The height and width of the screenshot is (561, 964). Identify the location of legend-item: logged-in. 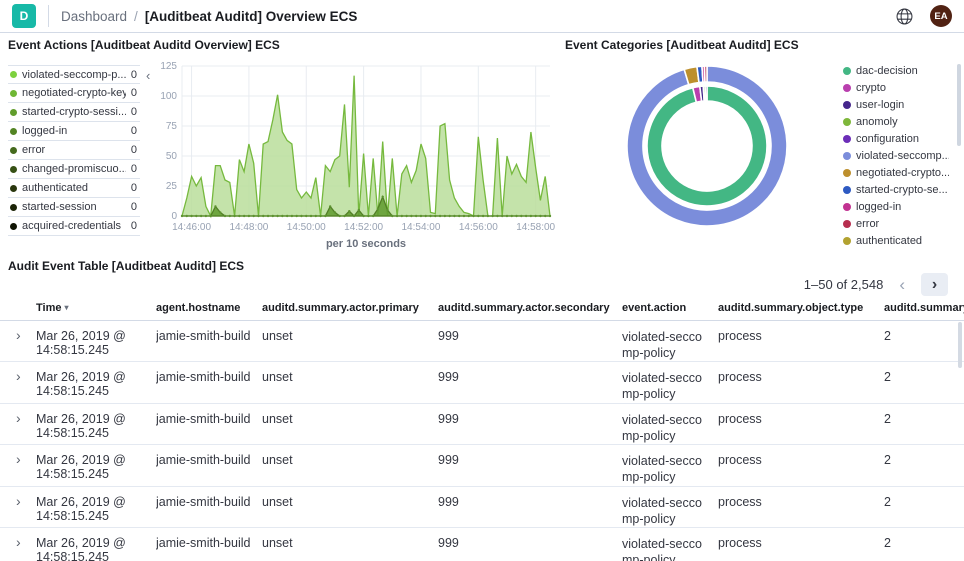
(896, 206).